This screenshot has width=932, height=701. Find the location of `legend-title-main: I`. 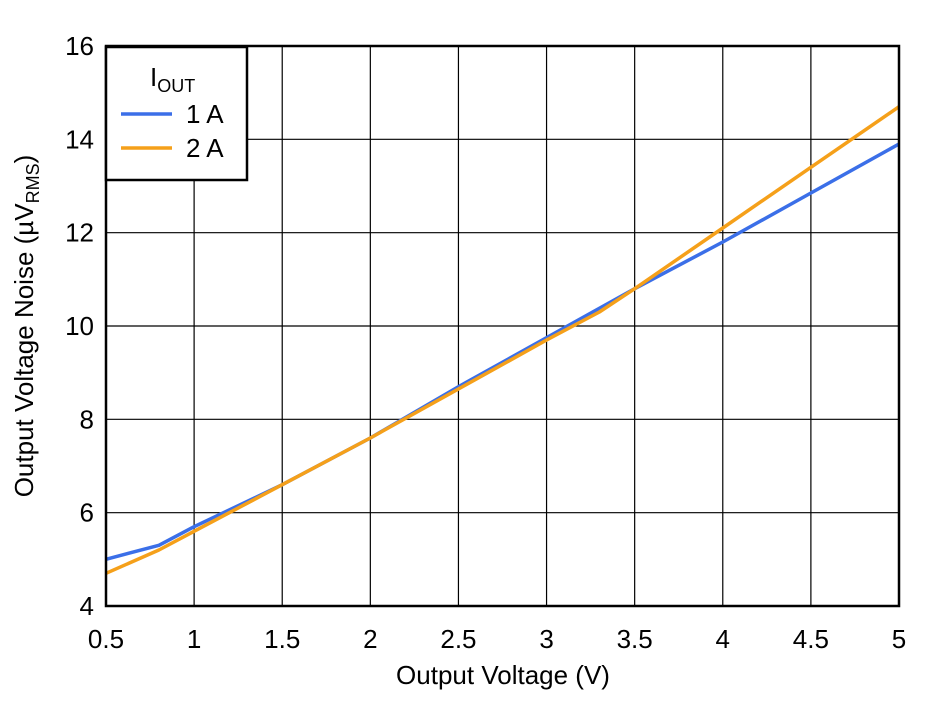

legend-title-main: I is located at coordinates (153, 77).